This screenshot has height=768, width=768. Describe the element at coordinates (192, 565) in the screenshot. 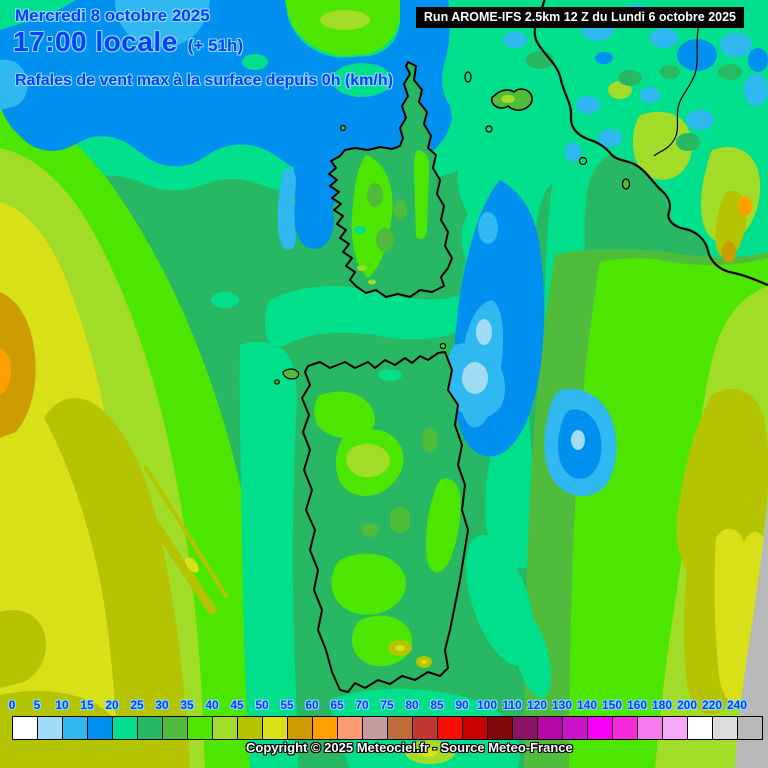

I see `yellow-spot-west` at that location.